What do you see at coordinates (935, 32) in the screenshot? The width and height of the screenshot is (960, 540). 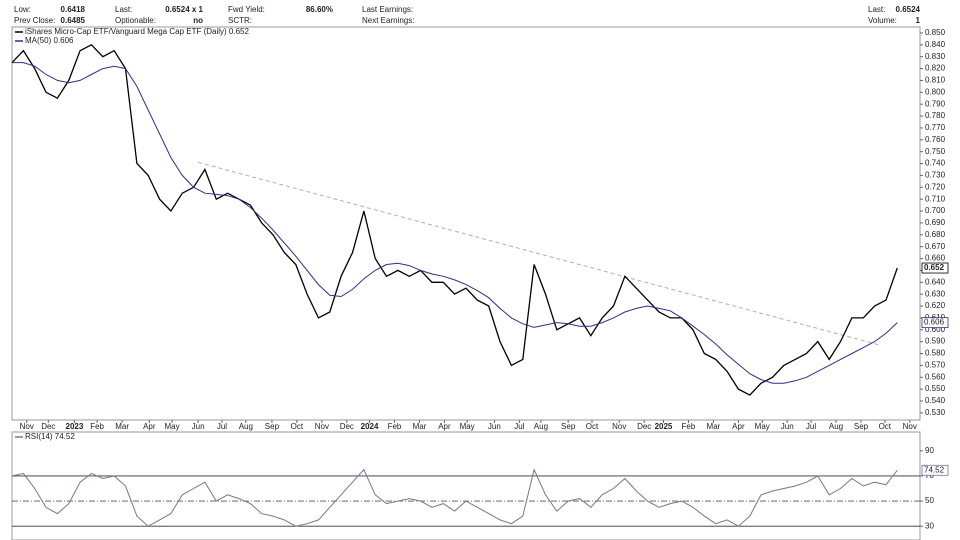 I see `y-tick-label: 0.850` at bounding box center [935, 32].